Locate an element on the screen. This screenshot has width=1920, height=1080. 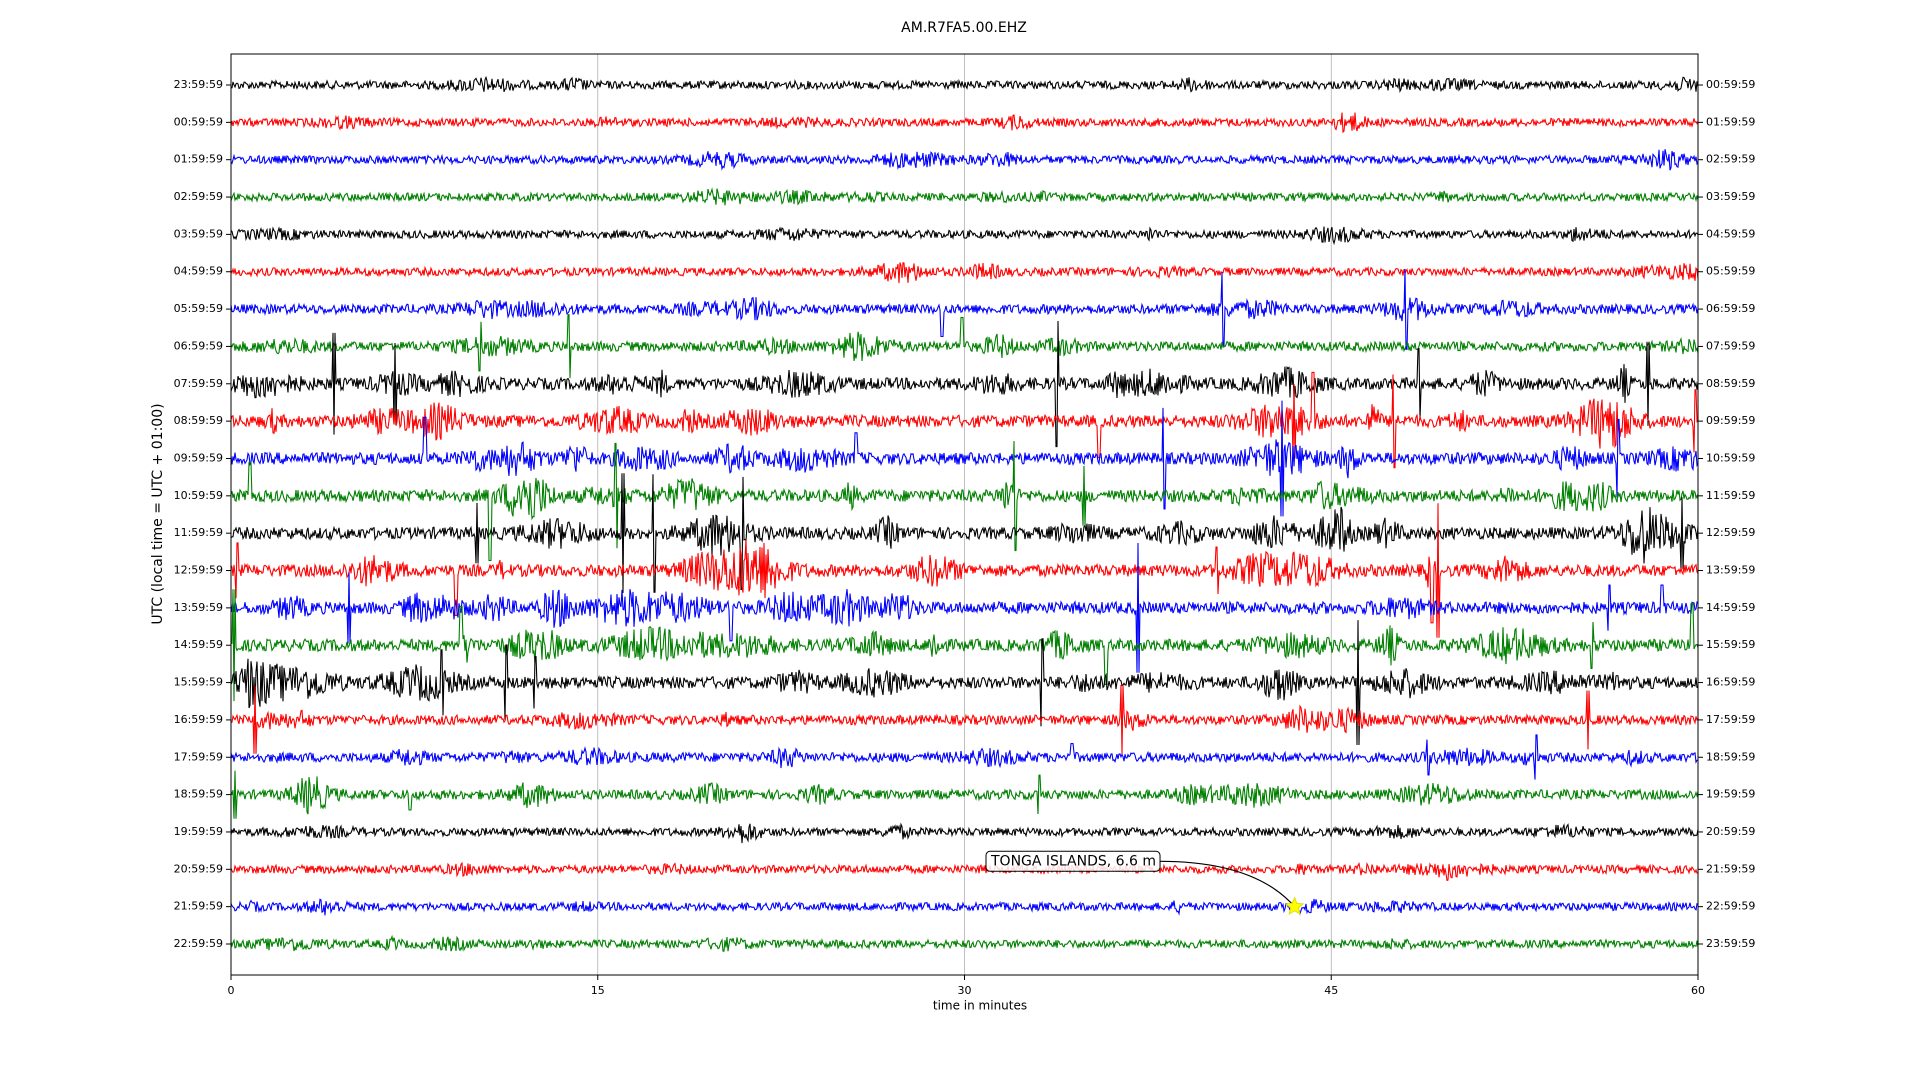
y-tick-label: 22:59:59 is located at coordinates (198, 943).